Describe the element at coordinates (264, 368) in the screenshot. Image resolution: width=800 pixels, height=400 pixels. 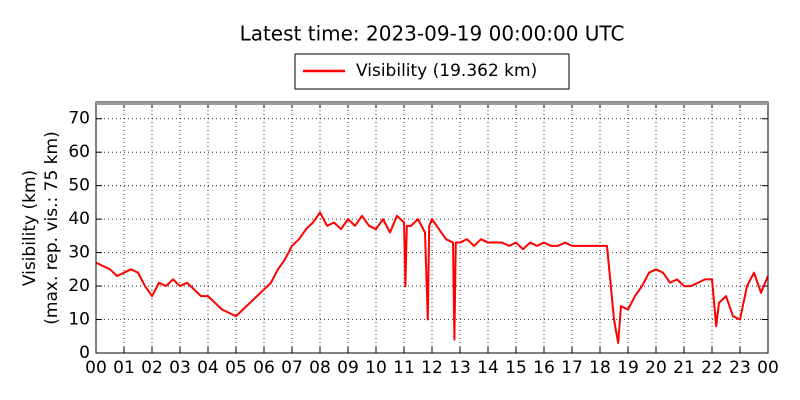
I see `x-tick-label: 06` at that location.